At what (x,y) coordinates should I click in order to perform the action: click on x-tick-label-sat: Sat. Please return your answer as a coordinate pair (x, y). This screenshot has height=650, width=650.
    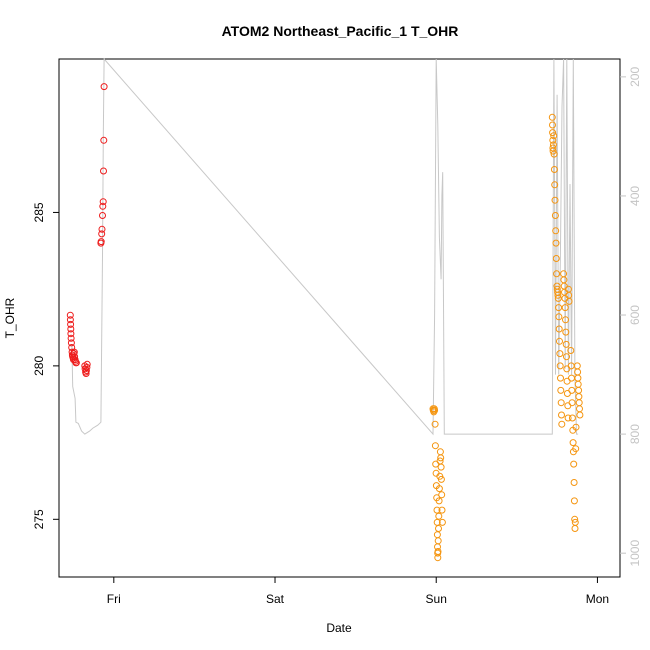
    Looking at the image, I should click on (275, 599).